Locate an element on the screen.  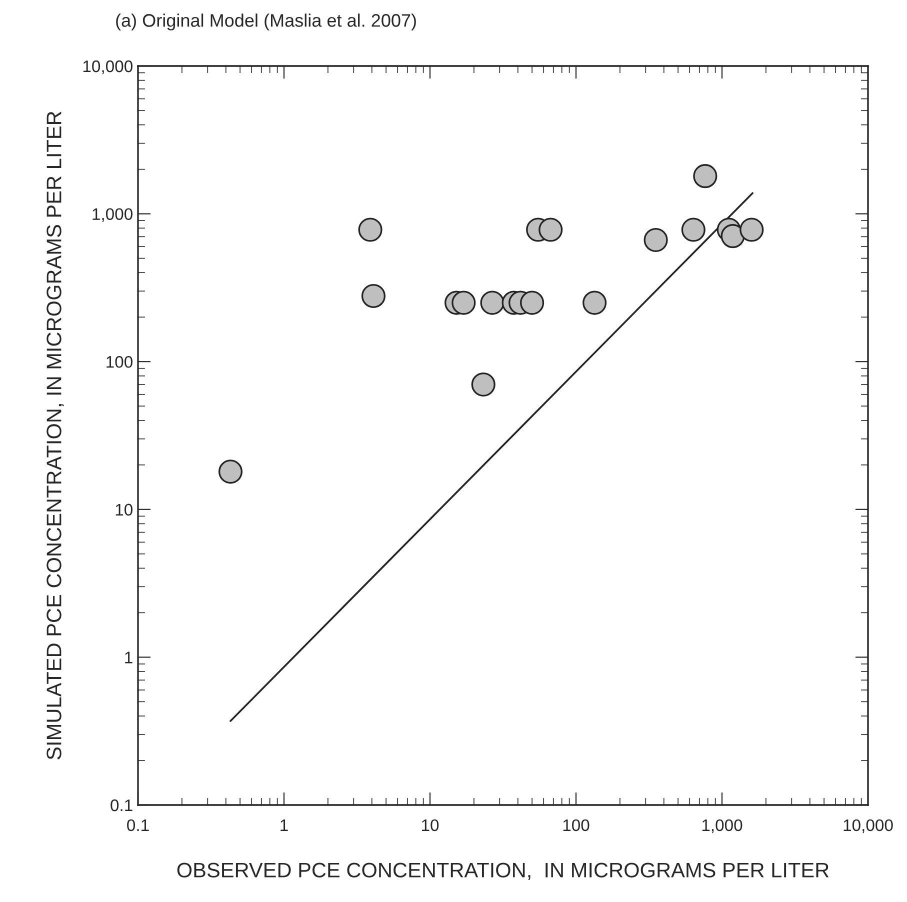
x-axis-title: OBSERVED PCE CONCENTRATION, IN MICROGRAMS PER LITER is located at coordinates (503, 871).